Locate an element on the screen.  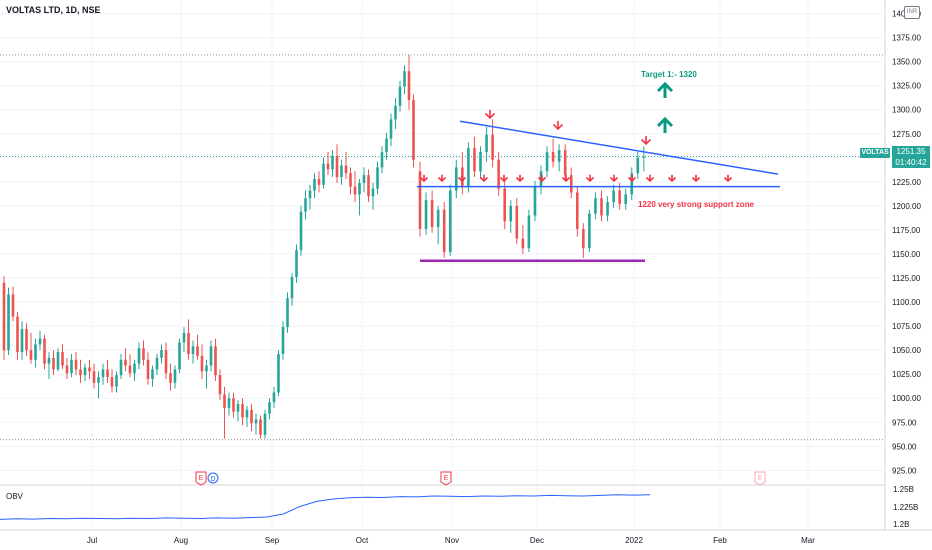
y-tick-label: 1000.00 is located at coordinates (906, 398).